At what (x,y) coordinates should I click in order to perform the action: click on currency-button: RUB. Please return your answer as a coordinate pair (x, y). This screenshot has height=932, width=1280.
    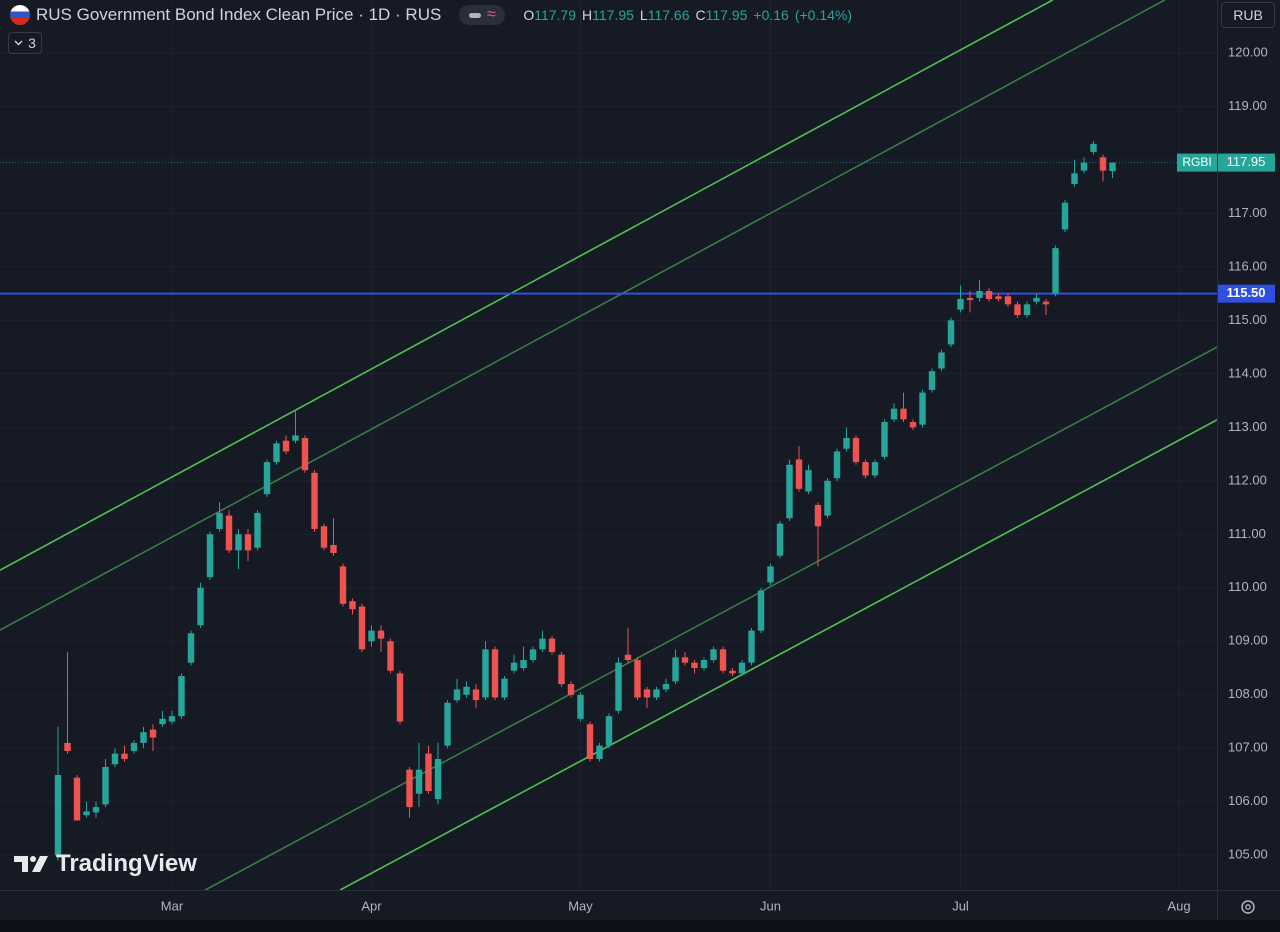
    Looking at the image, I should click on (1248, 15).